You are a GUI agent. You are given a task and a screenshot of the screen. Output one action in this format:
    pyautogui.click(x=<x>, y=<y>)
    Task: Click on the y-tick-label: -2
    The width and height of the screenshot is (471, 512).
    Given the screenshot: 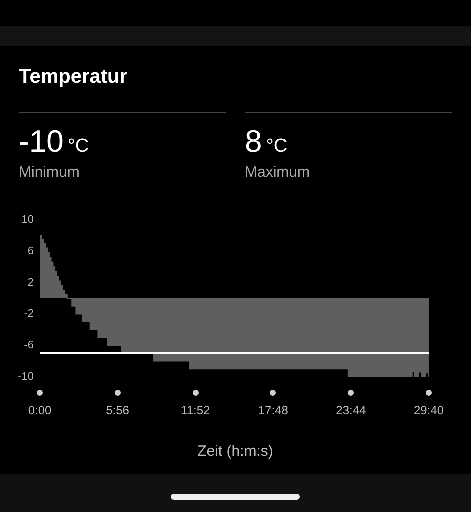 What is the action you would take?
    pyautogui.click(x=29, y=314)
    